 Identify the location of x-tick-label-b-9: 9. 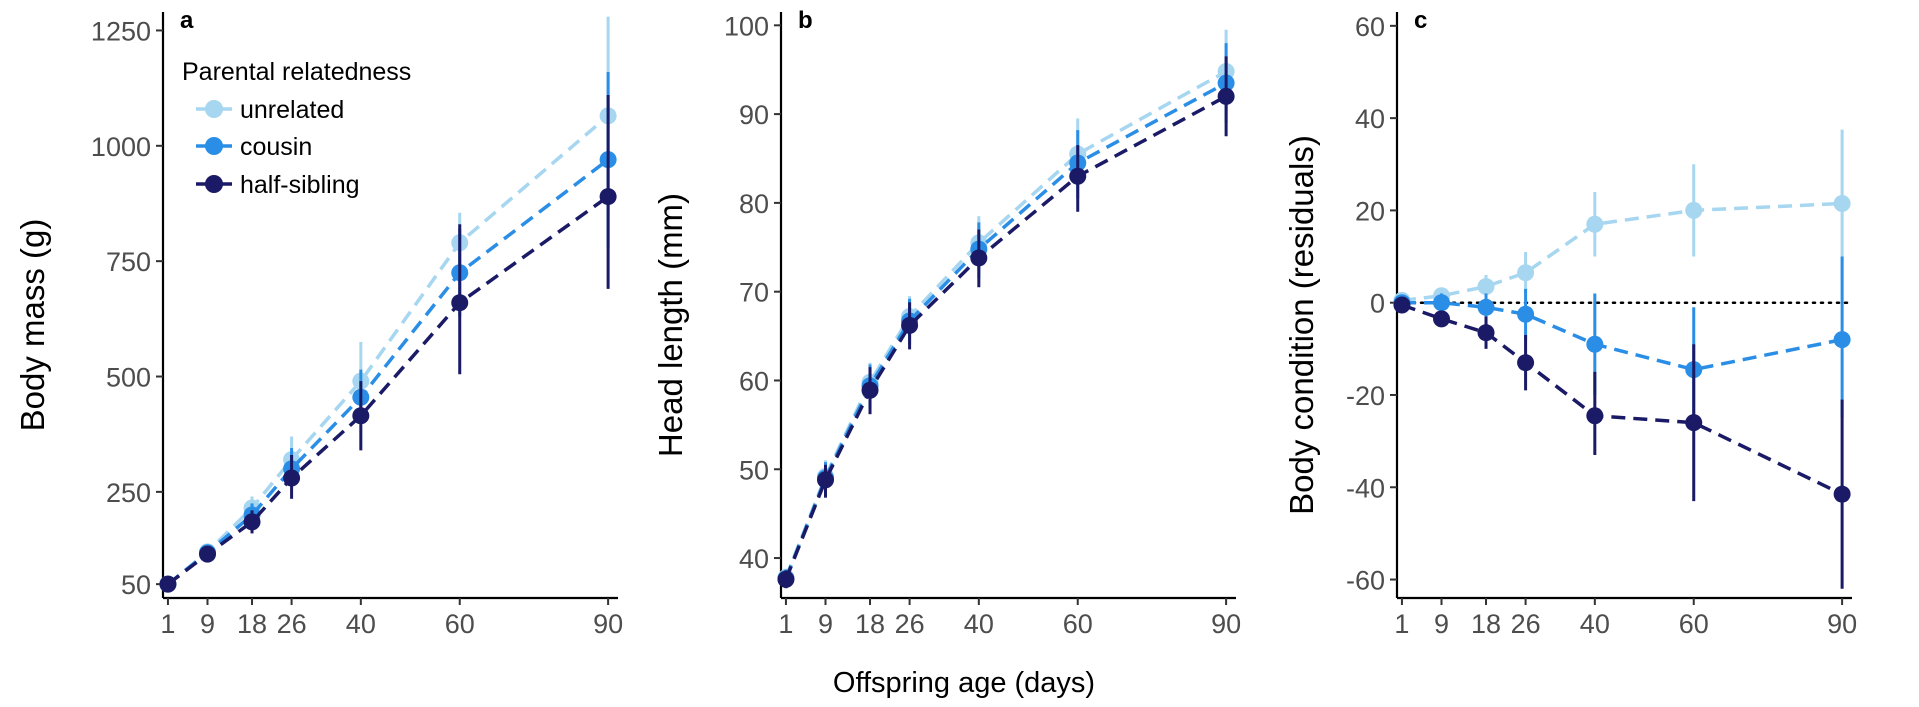
(825, 624).